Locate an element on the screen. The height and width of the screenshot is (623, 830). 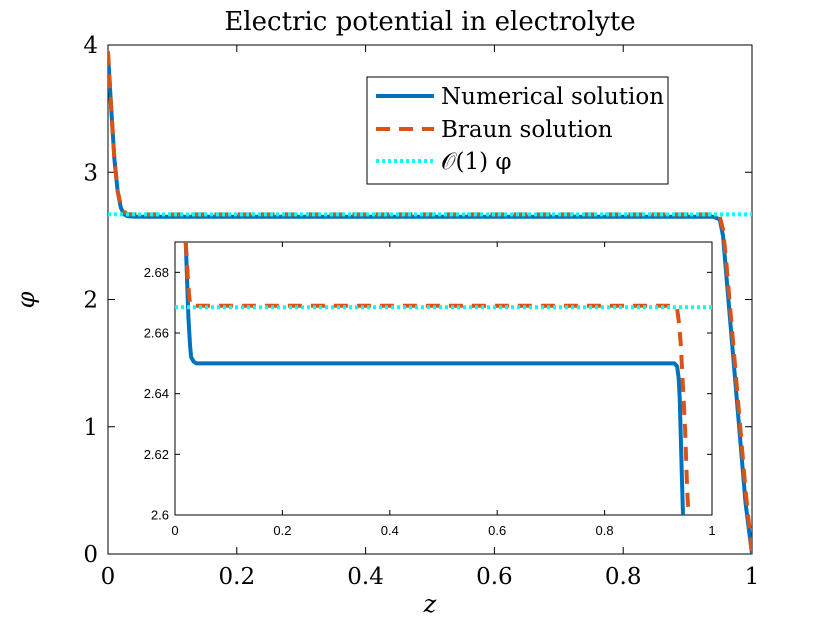
chart-title: Electric potential in electrolyte is located at coordinates (429, 22).